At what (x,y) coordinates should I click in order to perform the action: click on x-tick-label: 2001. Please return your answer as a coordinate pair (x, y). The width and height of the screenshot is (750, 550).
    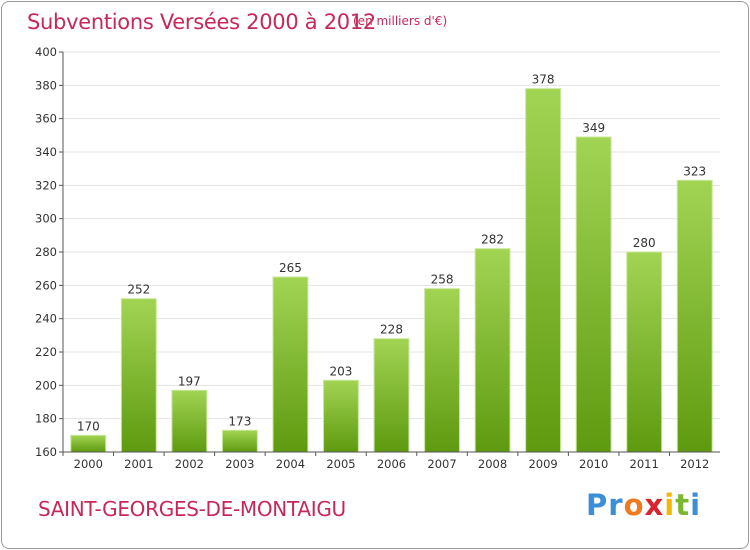
    Looking at the image, I should click on (138, 464).